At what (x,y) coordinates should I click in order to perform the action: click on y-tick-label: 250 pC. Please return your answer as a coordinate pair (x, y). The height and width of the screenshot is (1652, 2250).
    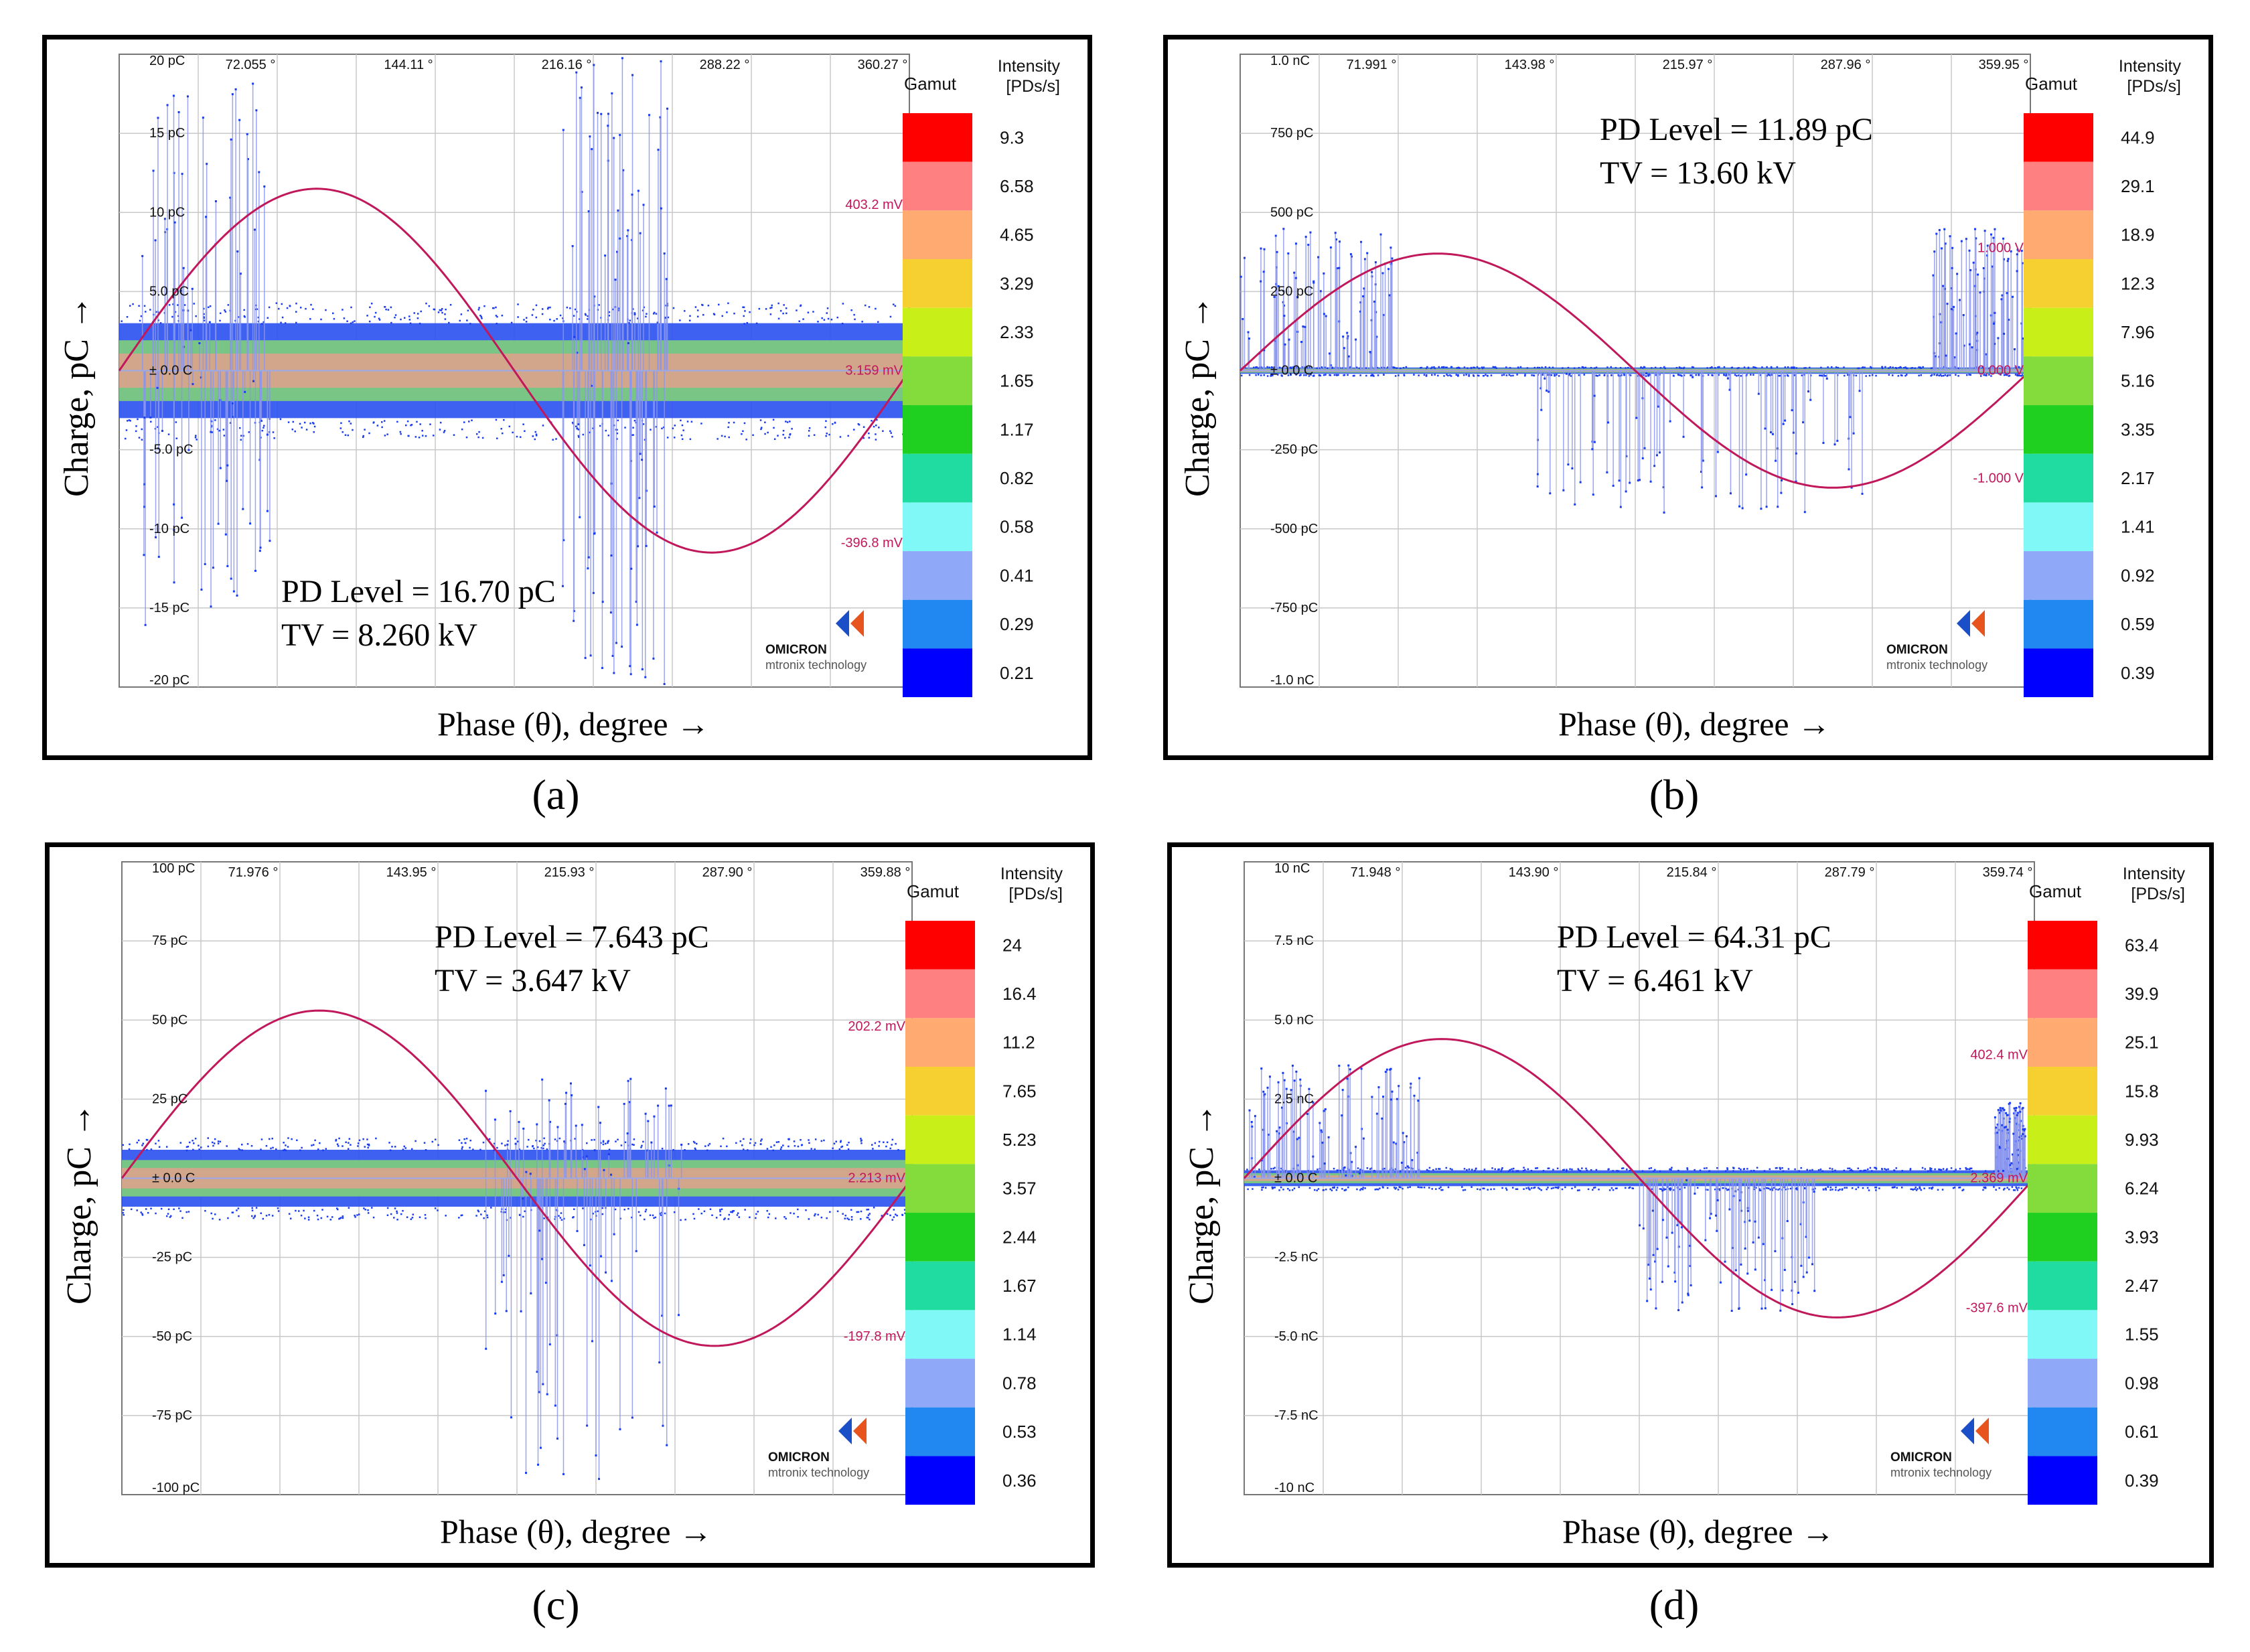
    Looking at the image, I should click on (1292, 291).